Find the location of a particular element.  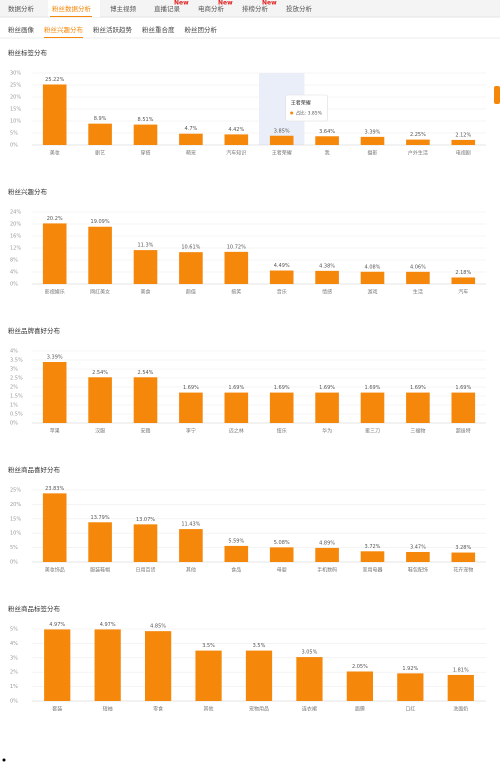

y-tick-label: 2% is located at coordinates (14, 673).